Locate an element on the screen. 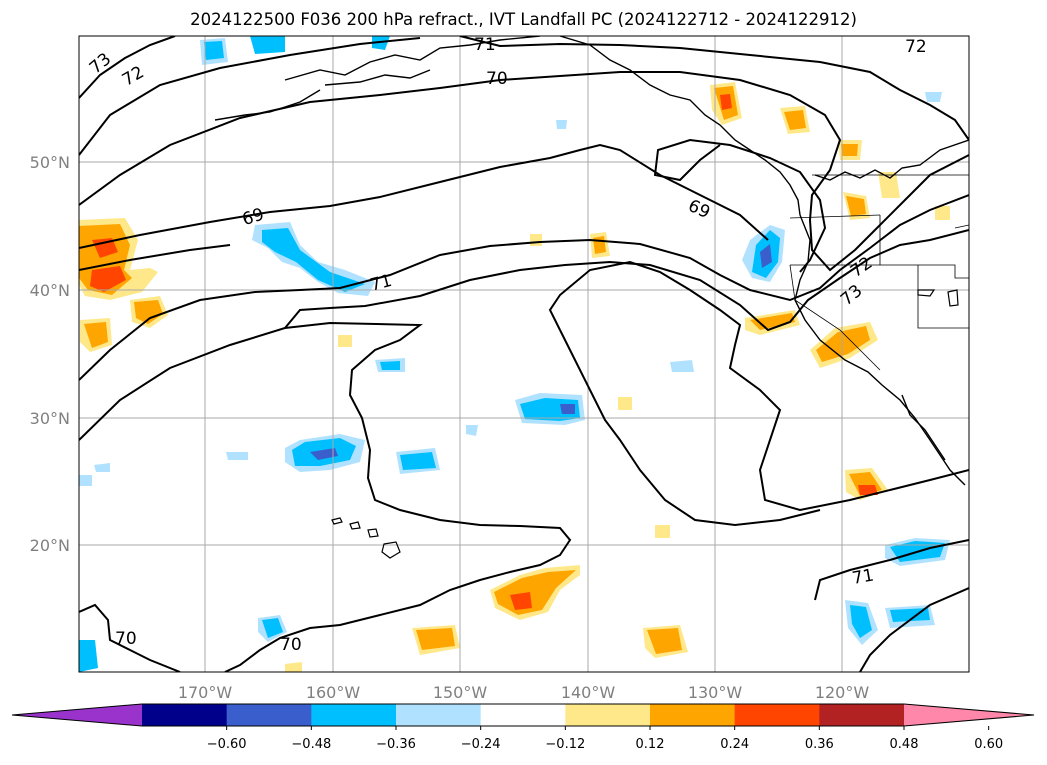  colorbar-tick-label: 0.24 is located at coordinates (734, 744).